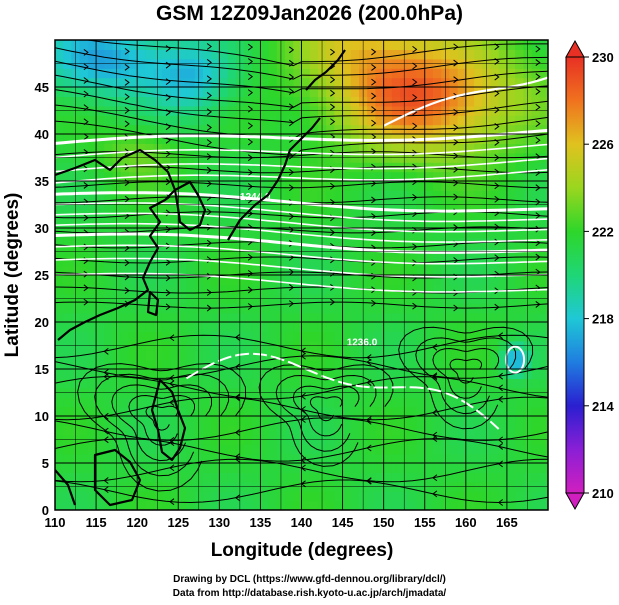 The image size is (619, 605). Describe the element at coordinates (515, 359) in the screenshot. I see `contour-closed-low` at that location.